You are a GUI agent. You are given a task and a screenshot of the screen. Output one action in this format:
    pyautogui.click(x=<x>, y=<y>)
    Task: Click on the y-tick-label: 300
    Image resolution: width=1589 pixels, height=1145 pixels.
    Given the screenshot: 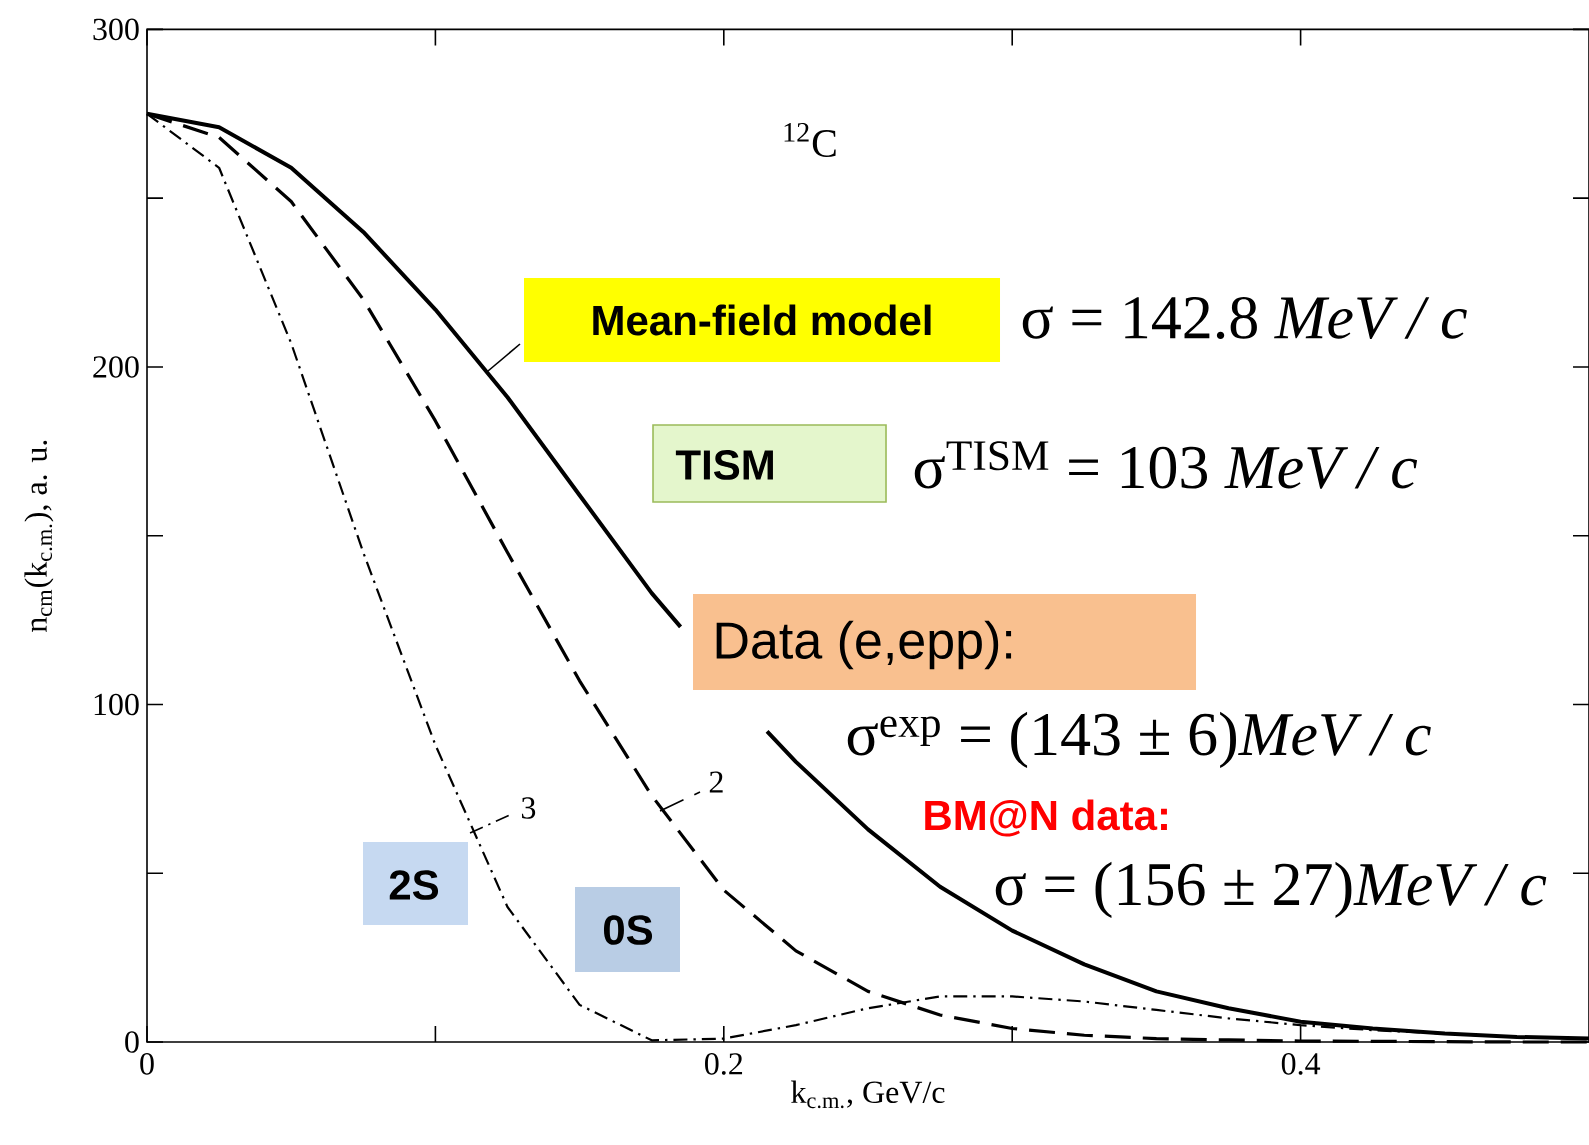 What is the action you would take?
    pyautogui.click(x=116, y=29)
    